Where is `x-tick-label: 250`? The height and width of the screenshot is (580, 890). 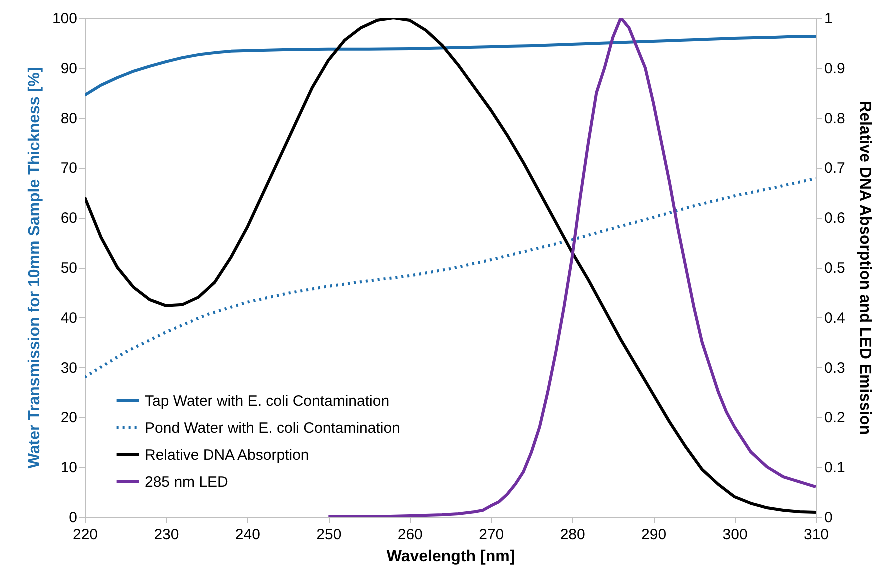 x-tick-label: 250 is located at coordinates (329, 535).